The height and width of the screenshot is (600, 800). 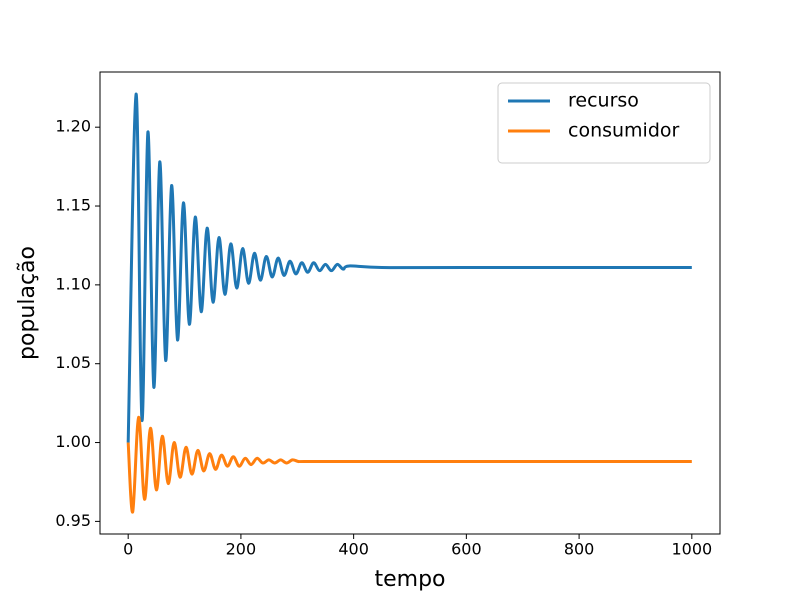 What do you see at coordinates (241, 549) in the screenshot?
I see `x-tick-label: 200` at bounding box center [241, 549].